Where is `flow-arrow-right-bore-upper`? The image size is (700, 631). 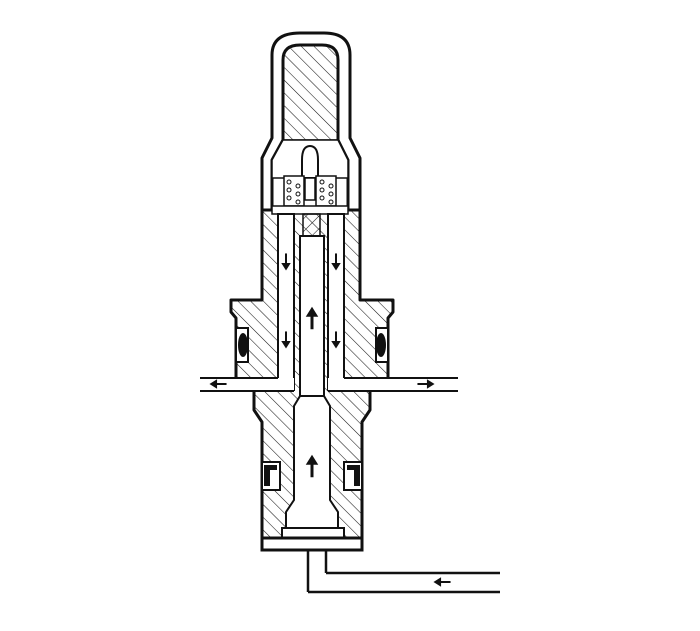 flow-arrow-right-bore-upper is located at coordinates (336, 262).